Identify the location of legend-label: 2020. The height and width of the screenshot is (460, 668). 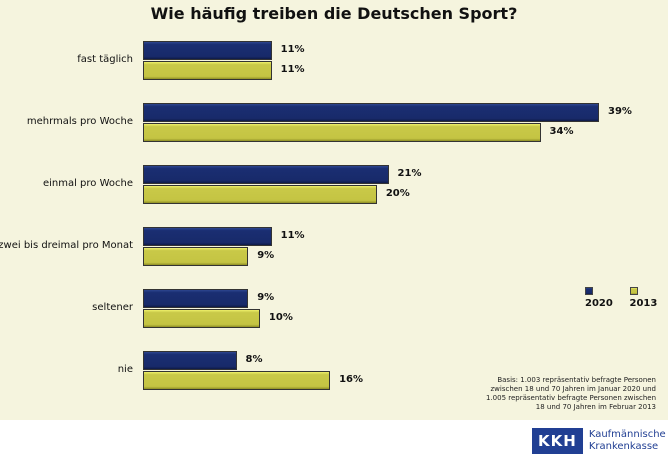
(599, 303).